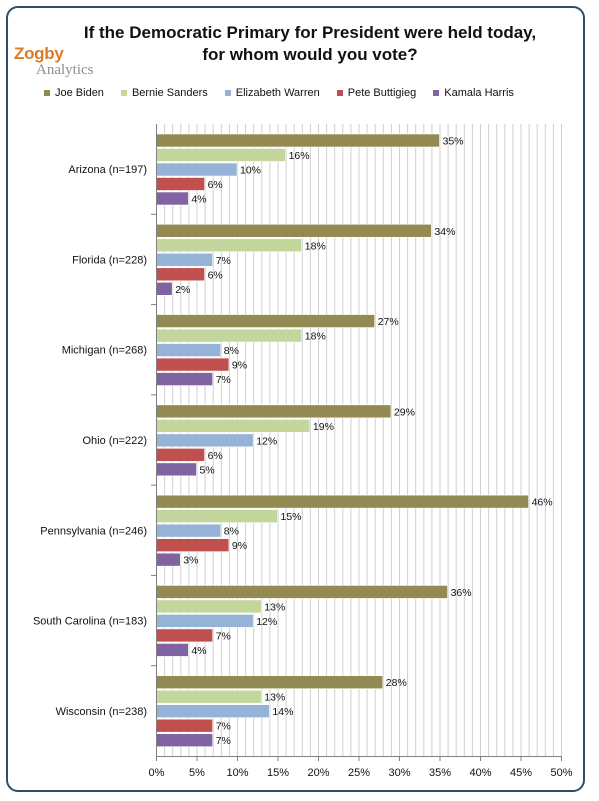  Describe the element at coordinates (359, 773) in the screenshot. I see `x-tick-label: 25%` at that location.